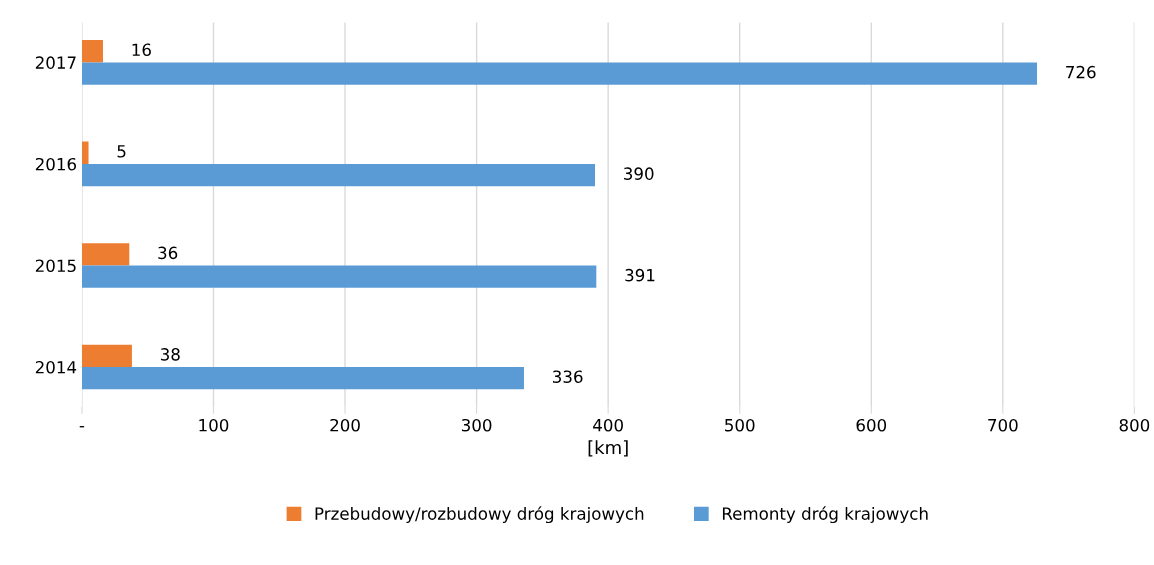 This screenshot has height=565, width=1154. Describe the element at coordinates (640, 275) in the screenshot. I see `data-label: 391` at that location.